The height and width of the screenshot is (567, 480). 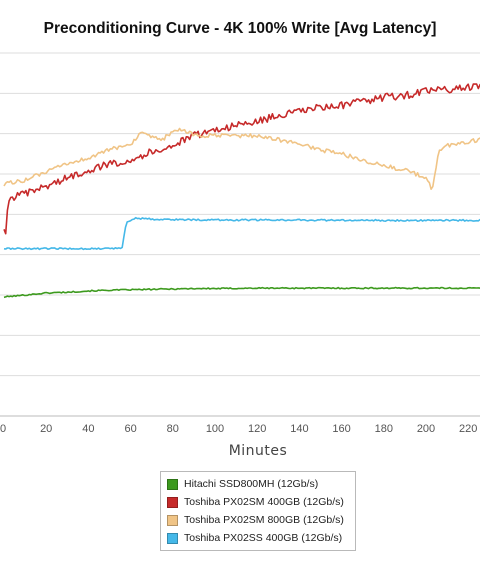 What do you see at coordinates (384, 429) in the screenshot?
I see `x-tick-label: 180` at bounding box center [384, 429].